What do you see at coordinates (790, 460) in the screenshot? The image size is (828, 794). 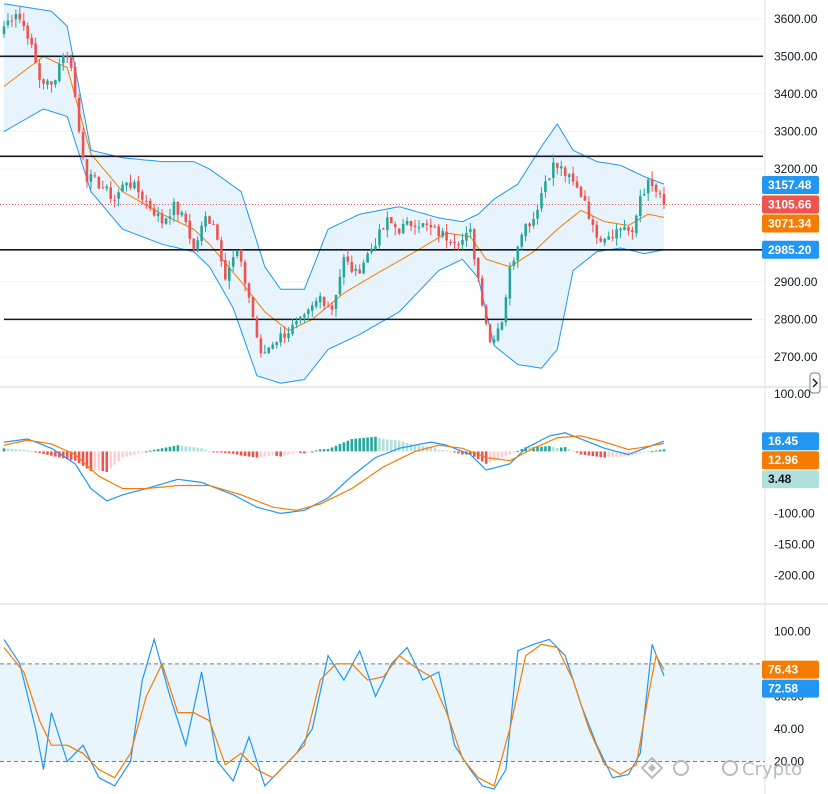 I see `macd-badge-bg` at bounding box center [790, 460].